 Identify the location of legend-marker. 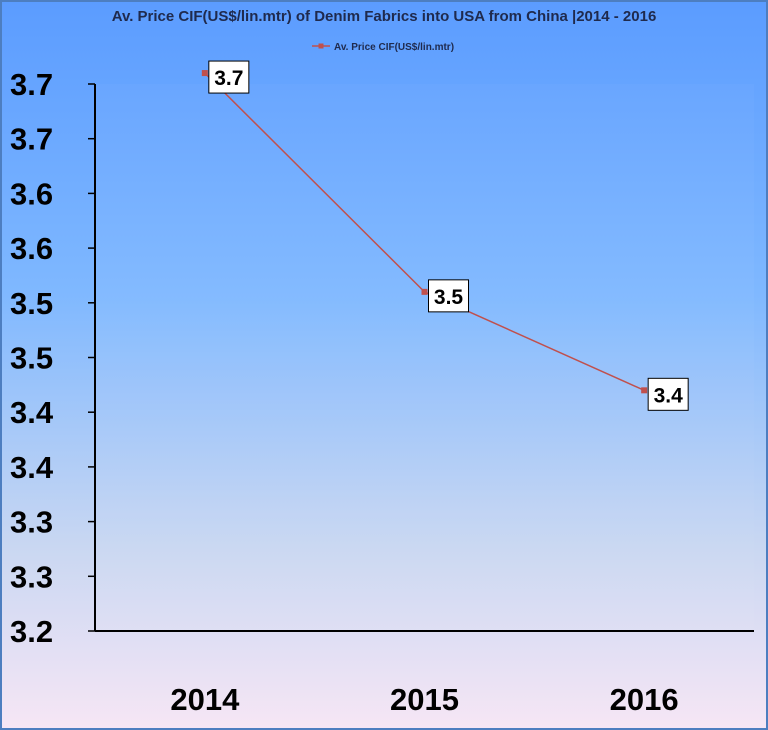
(321, 46).